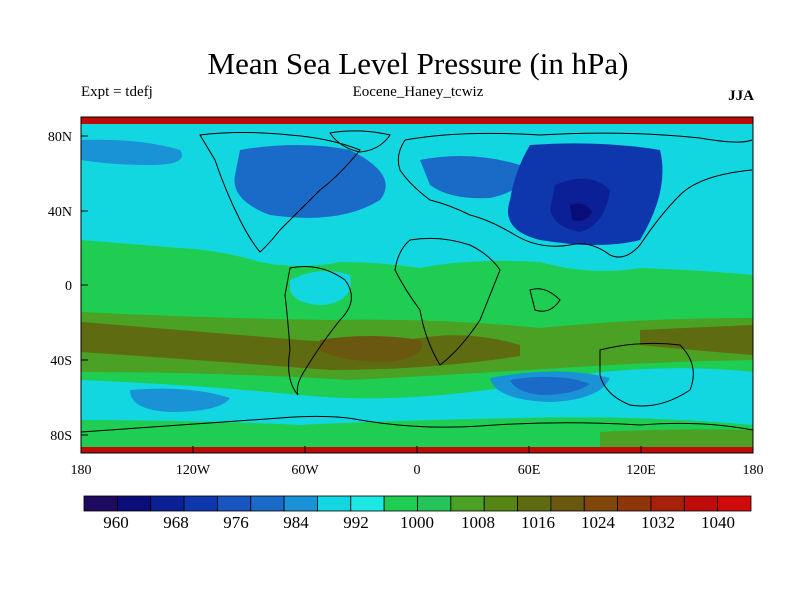 This screenshot has height=600, width=800. Describe the element at coordinates (116, 522) in the screenshot. I see `colorbar-label: 960` at that location.